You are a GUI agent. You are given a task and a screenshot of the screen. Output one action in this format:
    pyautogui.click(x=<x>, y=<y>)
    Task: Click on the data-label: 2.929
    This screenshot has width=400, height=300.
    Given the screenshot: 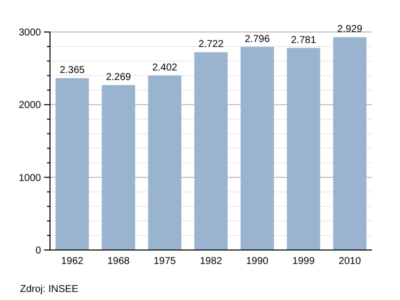 What is the action you would take?
    pyautogui.click(x=350, y=30)
    